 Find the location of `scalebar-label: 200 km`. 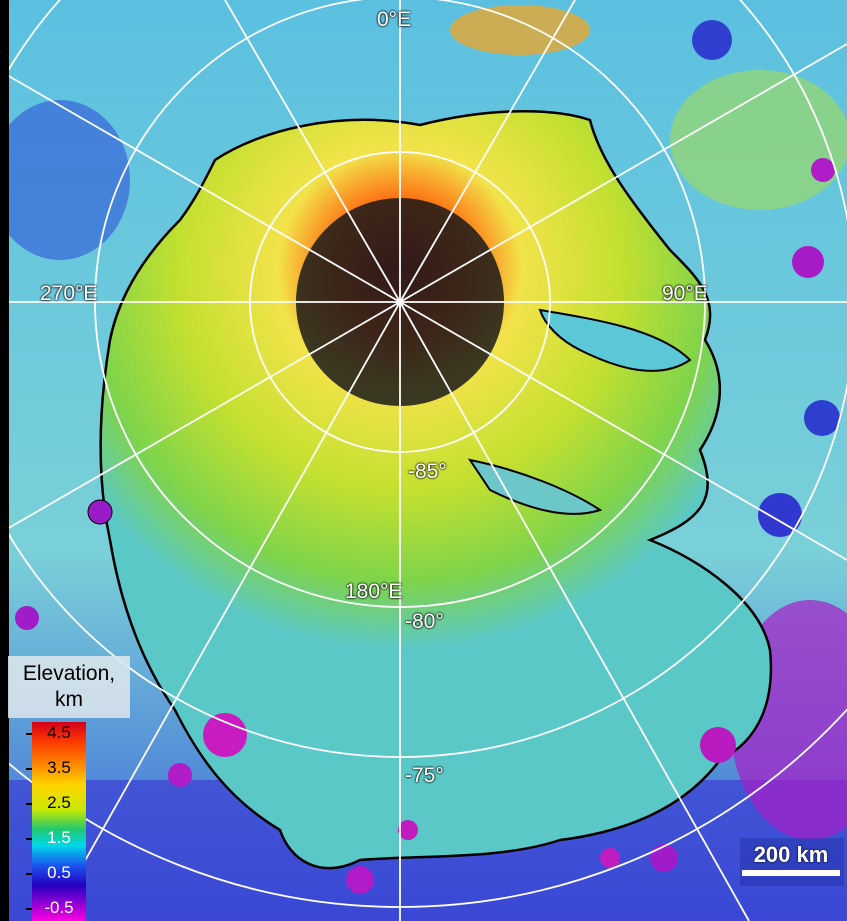

scalebar-label: 200 km is located at coordinates (791, 854).